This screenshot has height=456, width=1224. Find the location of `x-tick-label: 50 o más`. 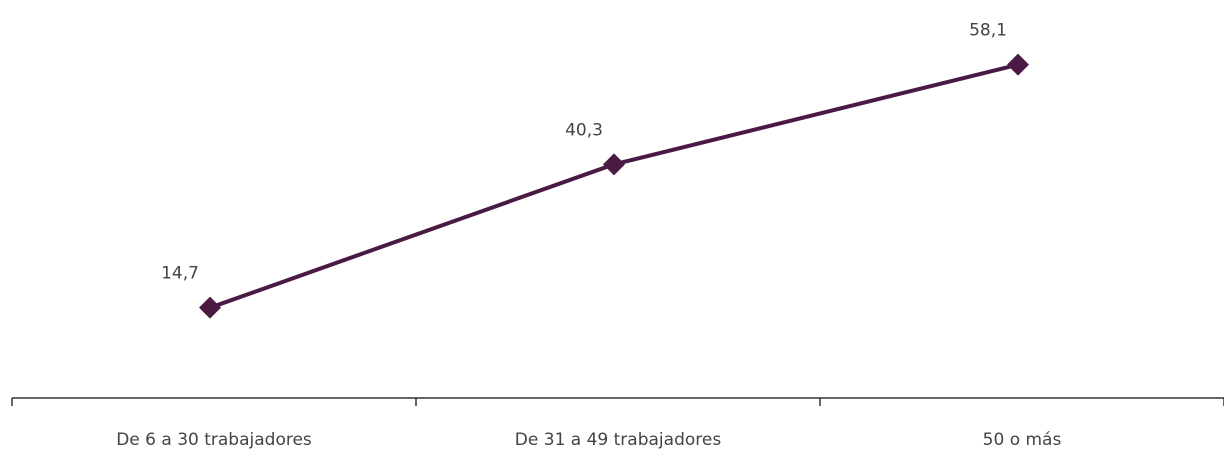

x-tick-label: 50 o más is located at coordinates (1022, 440).